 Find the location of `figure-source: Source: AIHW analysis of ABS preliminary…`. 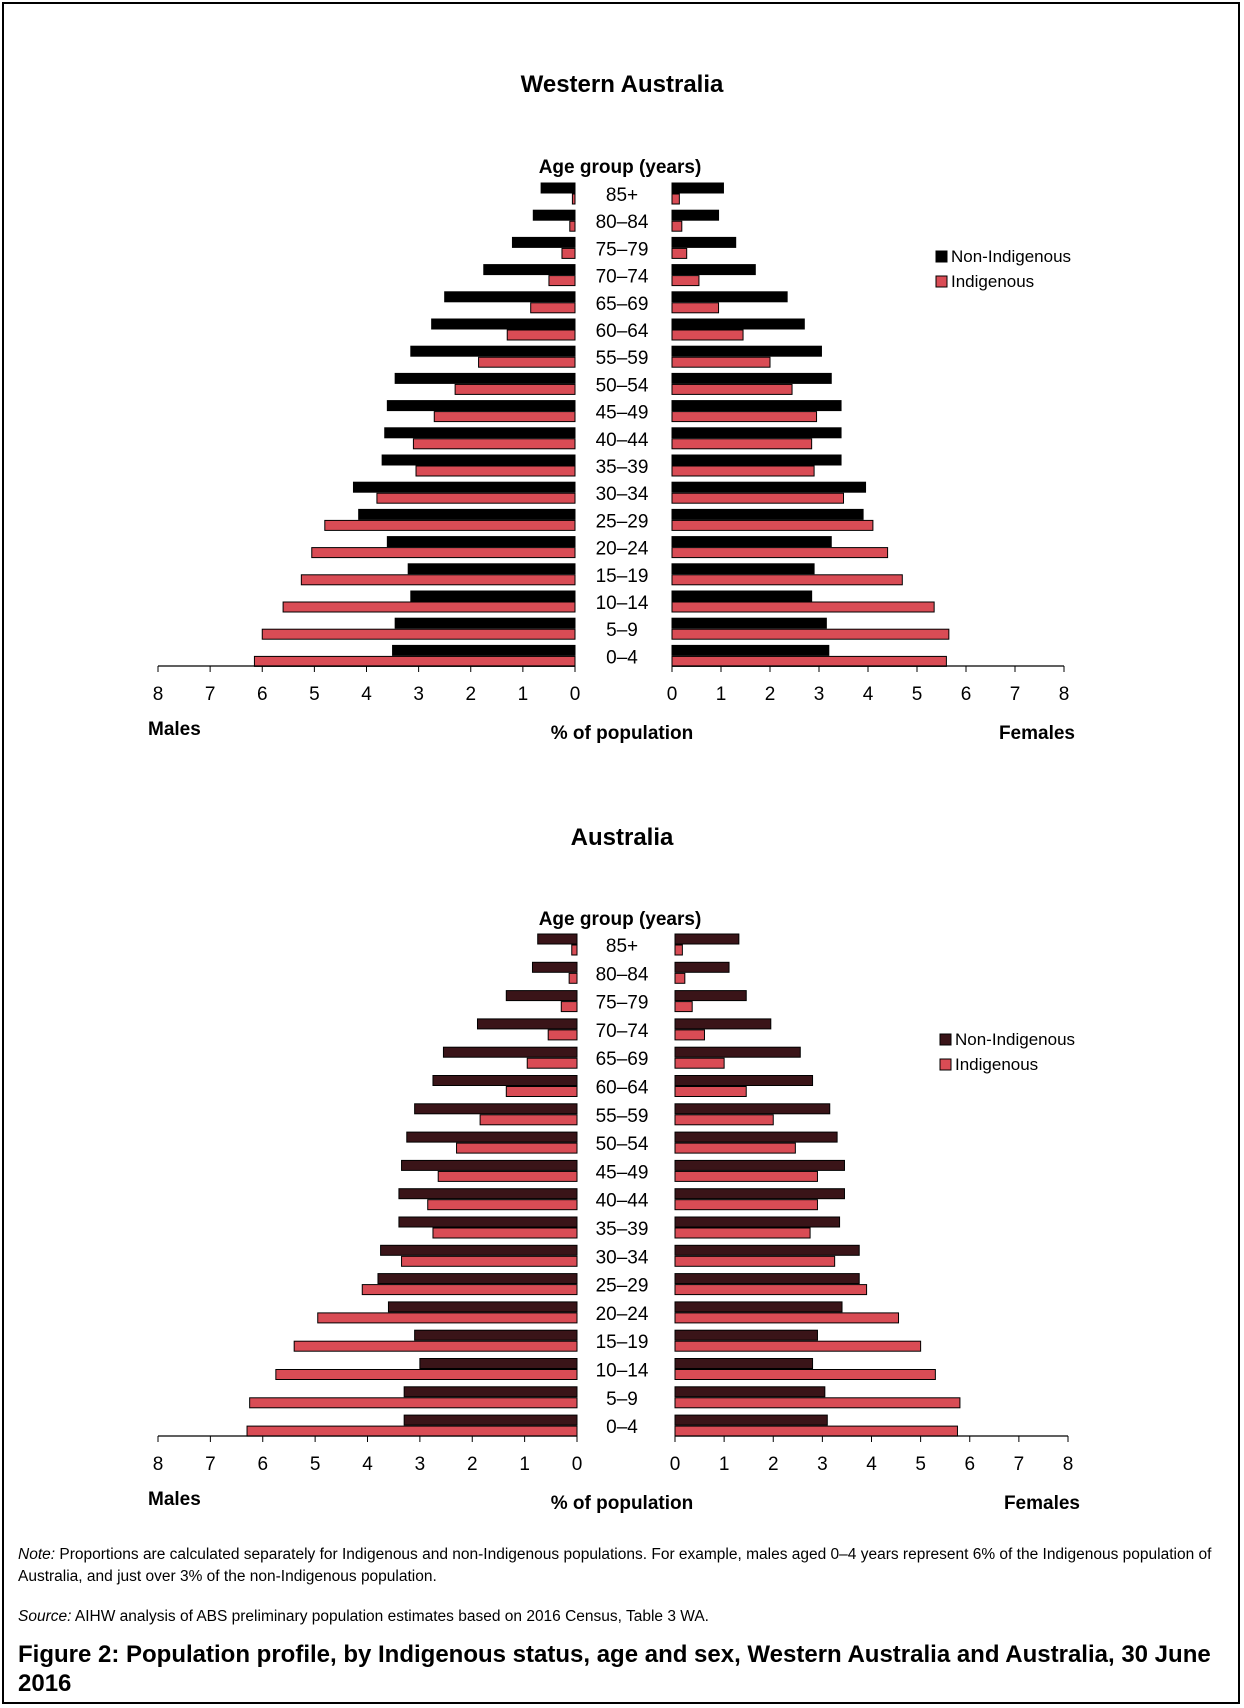

figure-source: Source: AIHW analysis of ABS preliminary… is located at coordinates (620, 1617).